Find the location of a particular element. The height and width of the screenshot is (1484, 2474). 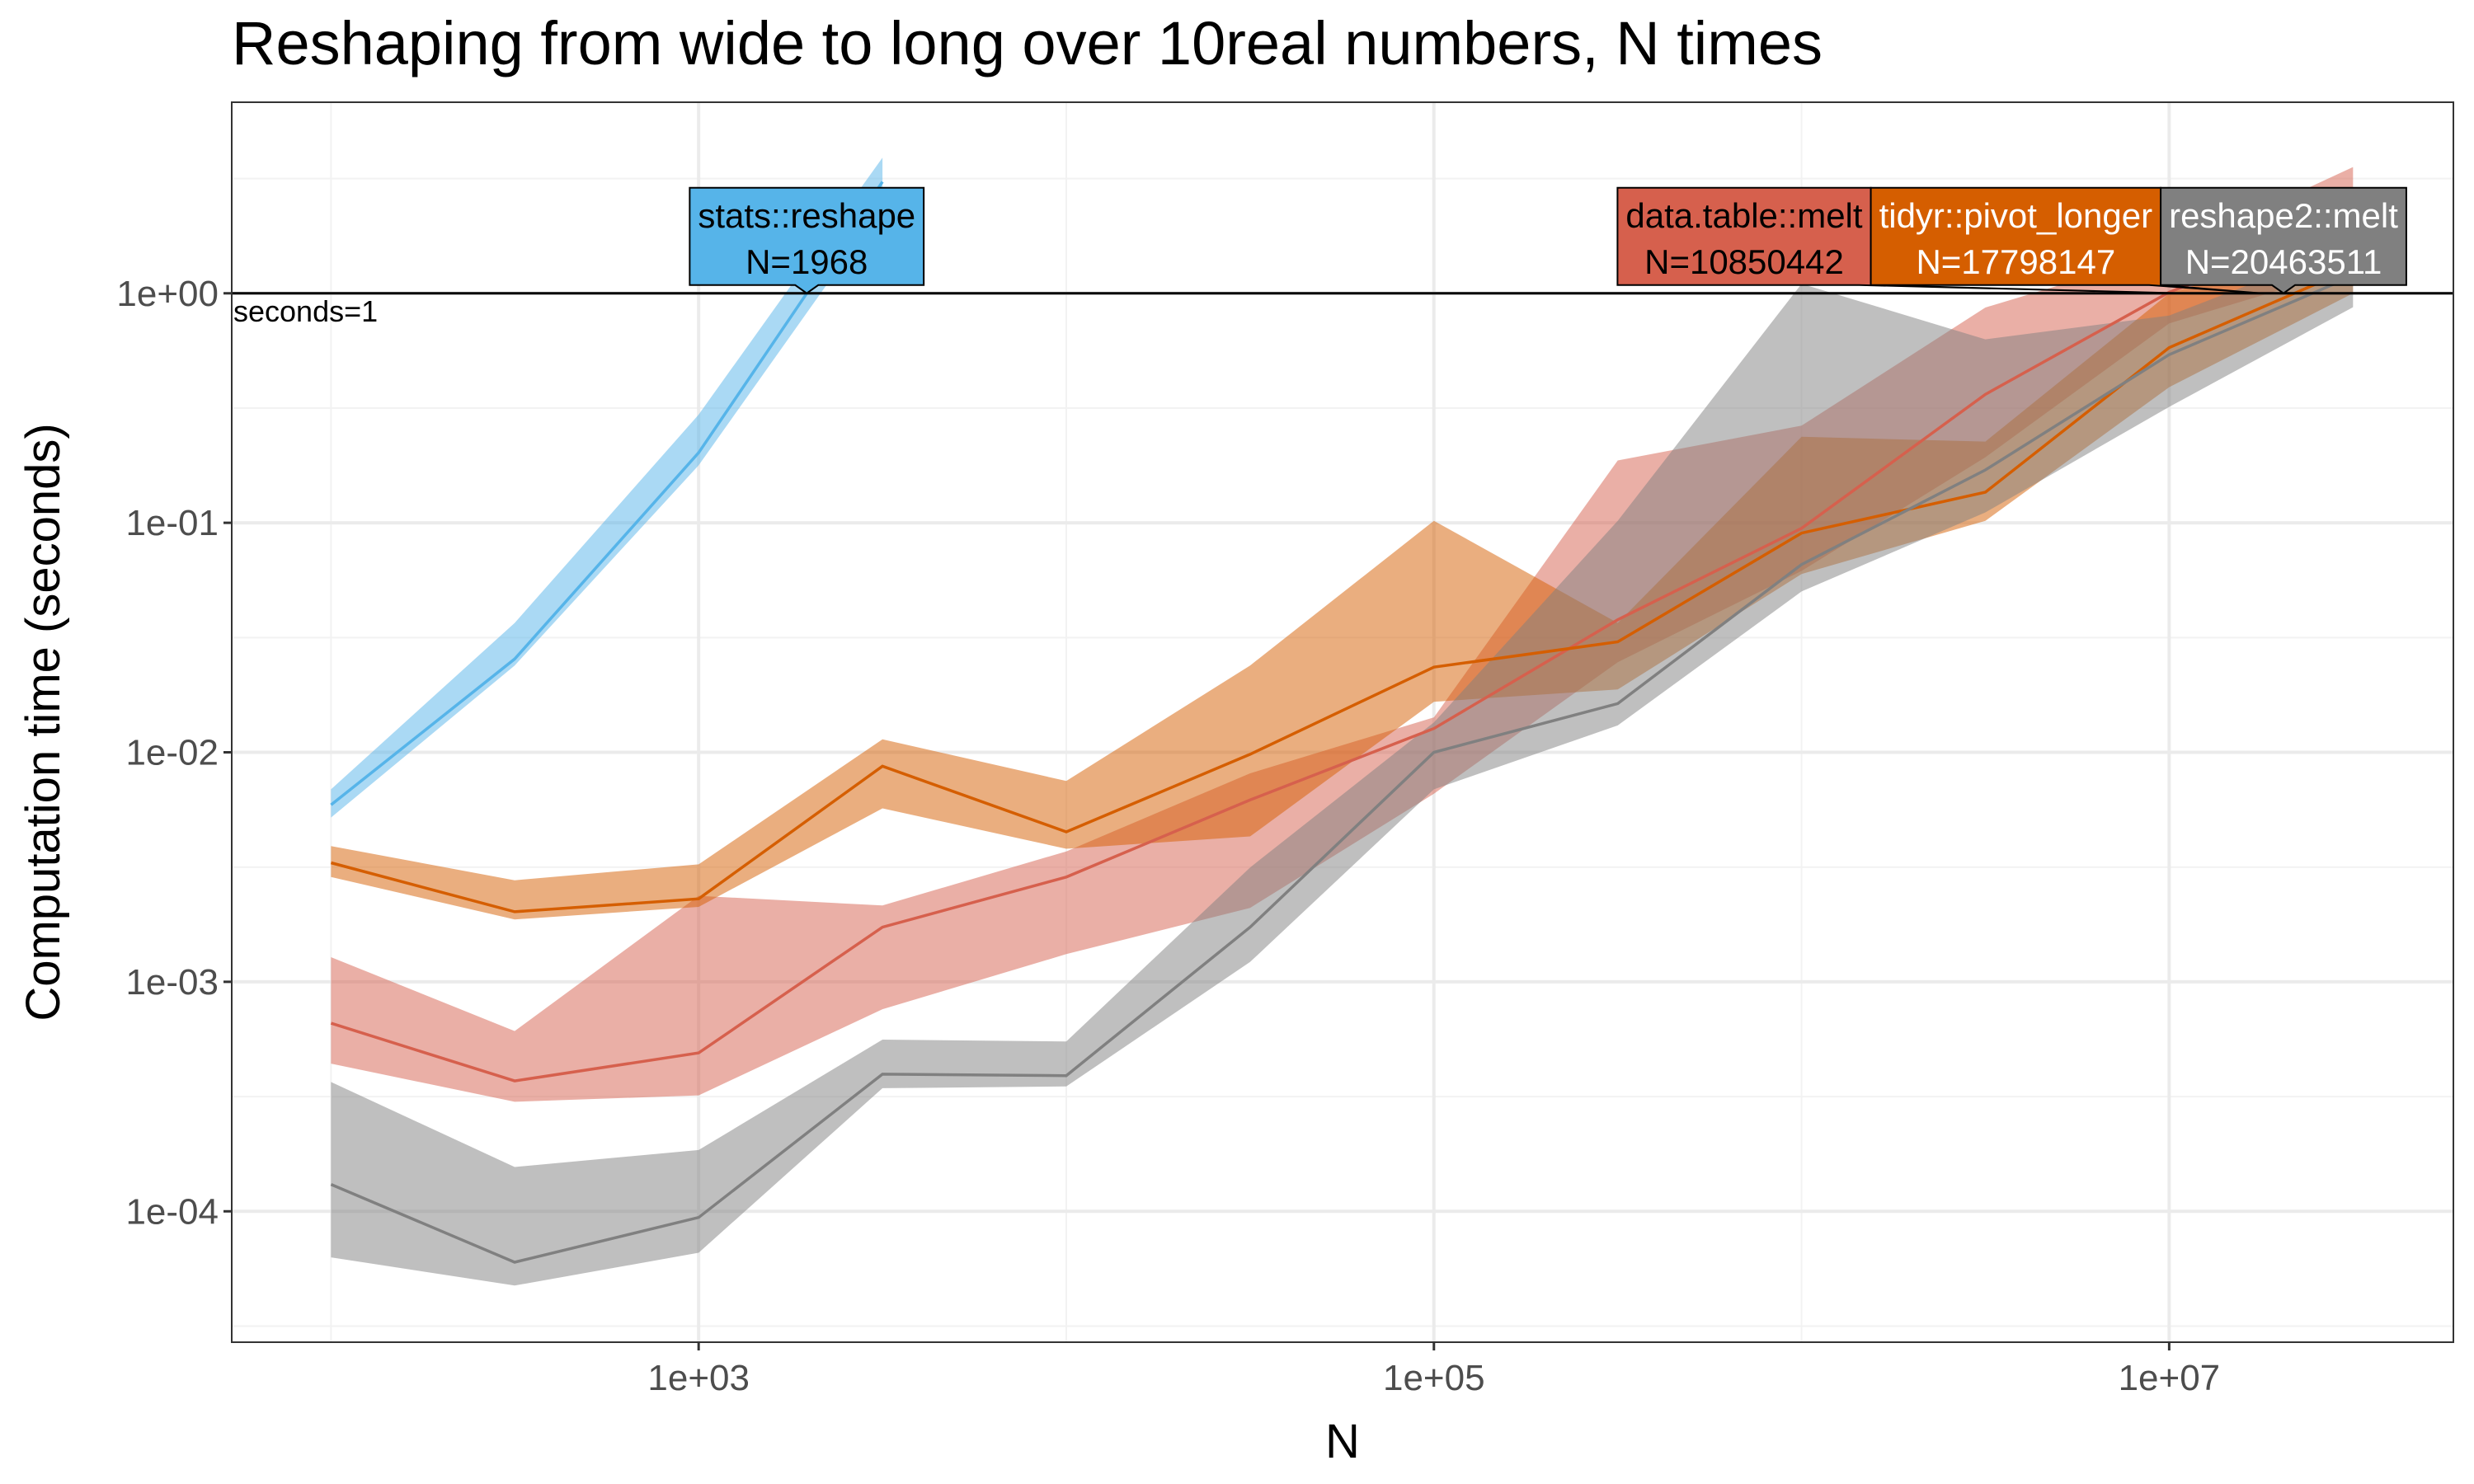

label-series-name: data.table::melt is located at coordinates (1744, 215).